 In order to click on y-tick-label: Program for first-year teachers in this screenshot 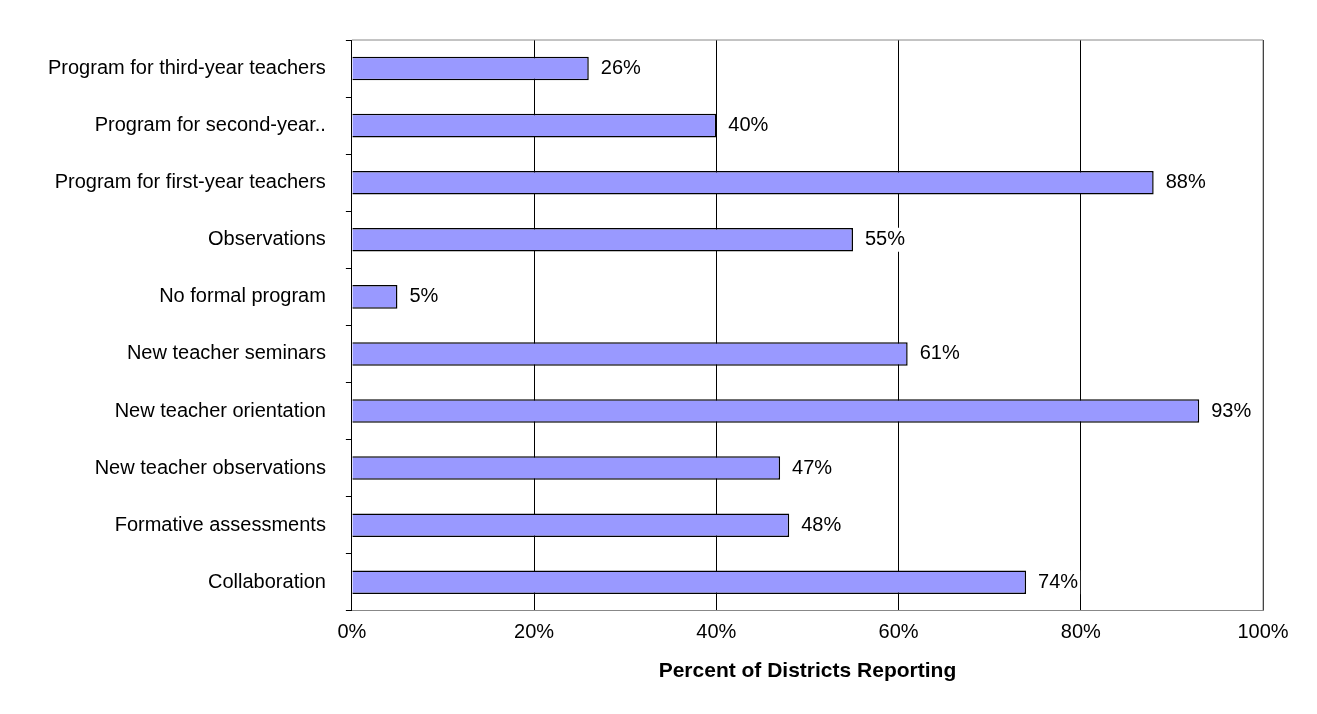, I will do `click(190, 181)`.